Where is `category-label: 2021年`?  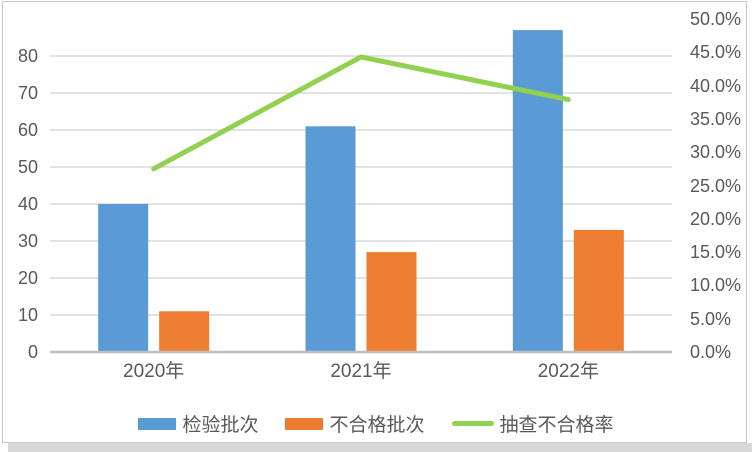 category-label: 2021年 is located at coordinates (361, 371).